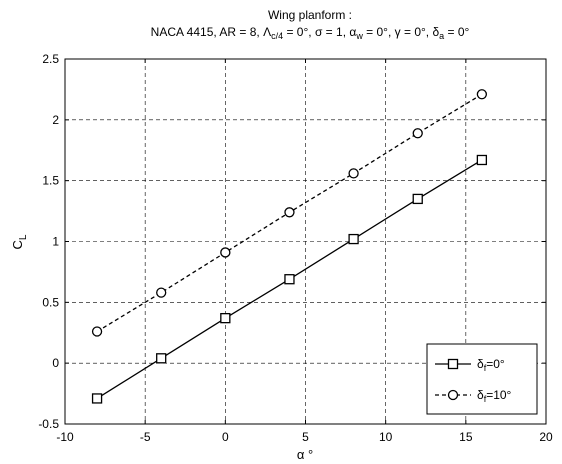 Image resolution: width=562 pixels, height=464 pixels. I want to click on legend-marker-square, so click(453, 364).